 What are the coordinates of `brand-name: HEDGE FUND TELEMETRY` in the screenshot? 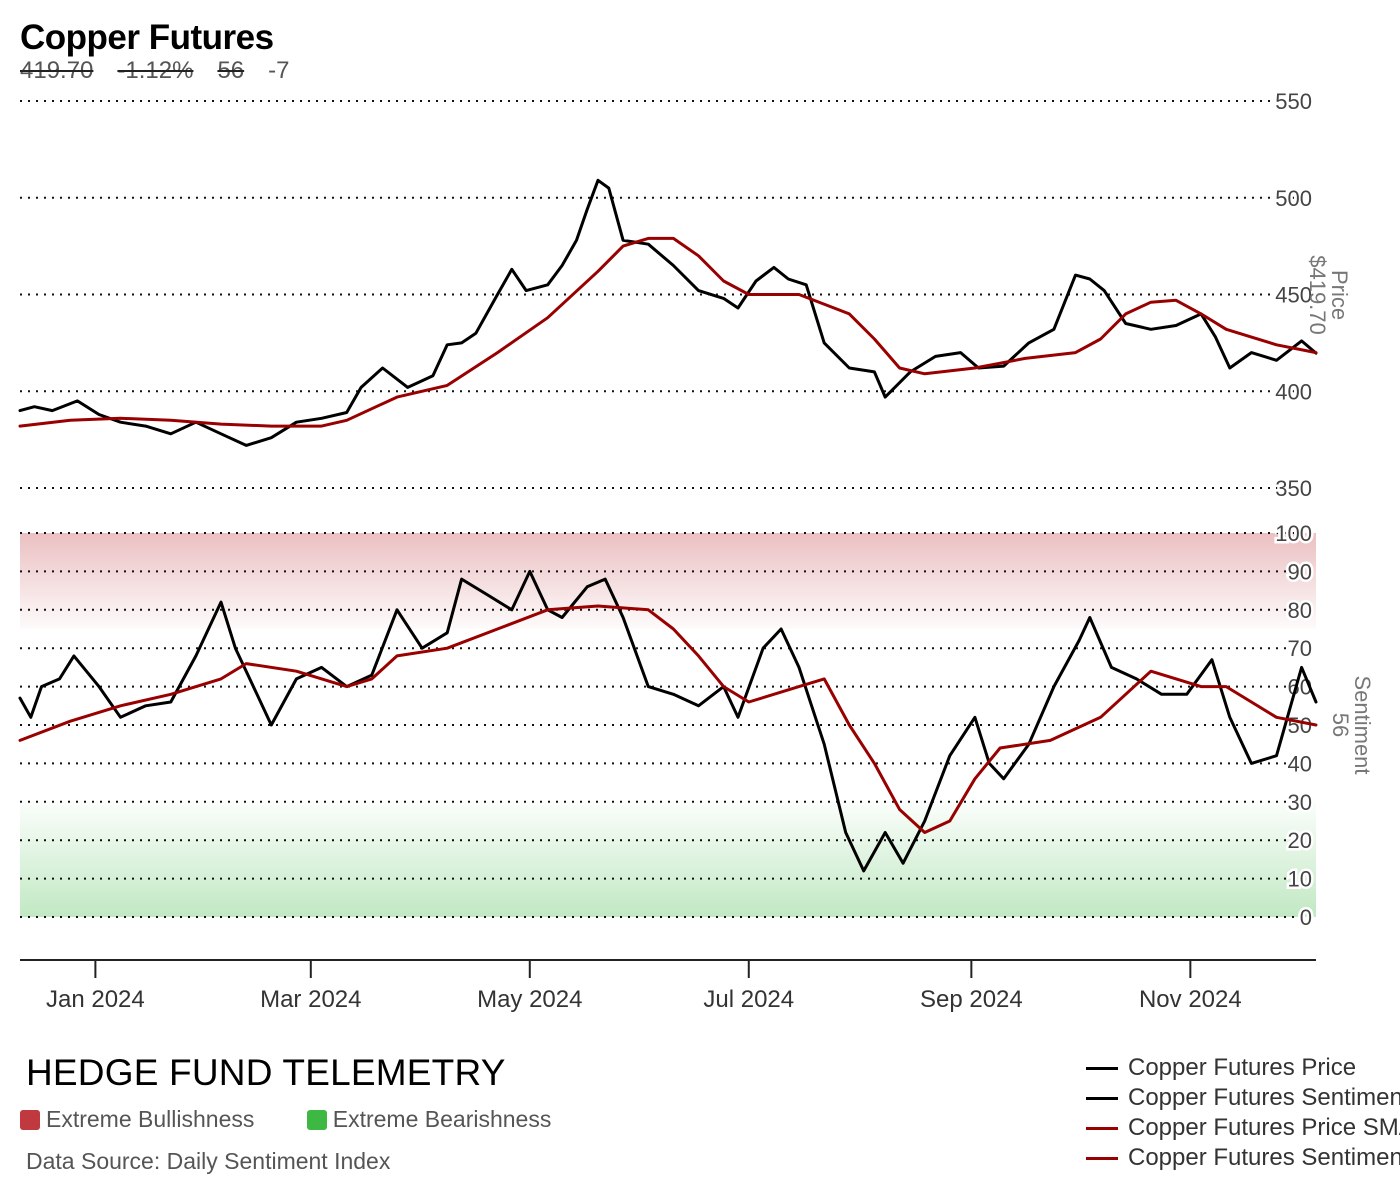 It's located at (266, 1072).